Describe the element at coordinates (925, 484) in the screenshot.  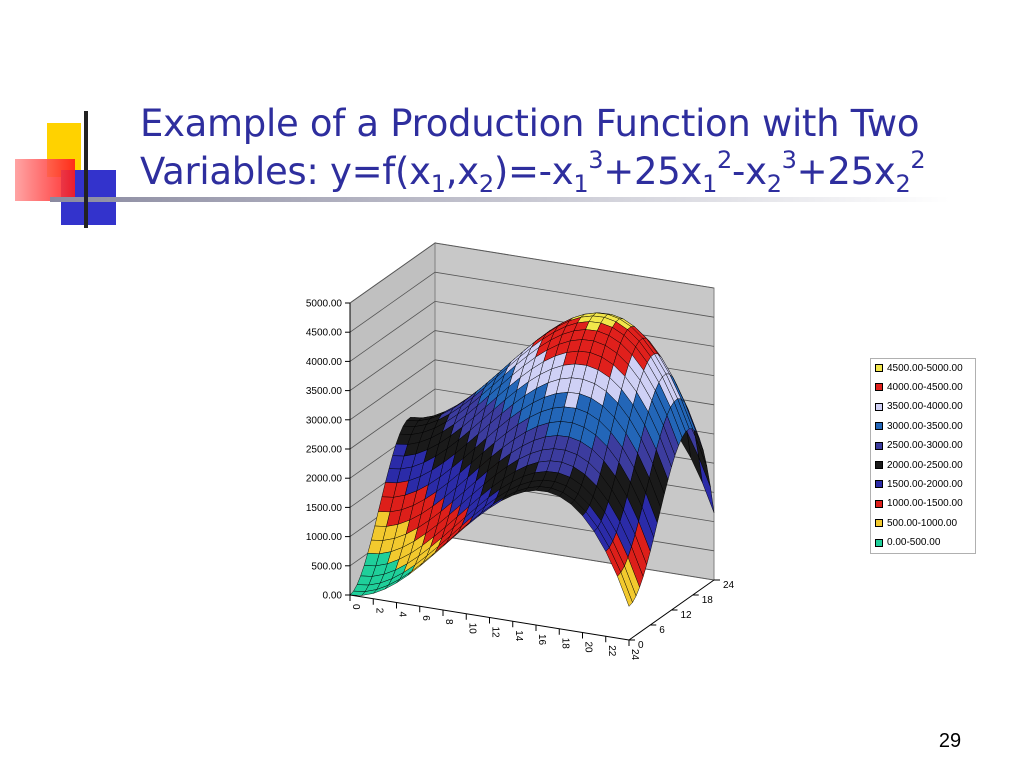
I see `legend-label: 1500.00-2000.00` at that location.